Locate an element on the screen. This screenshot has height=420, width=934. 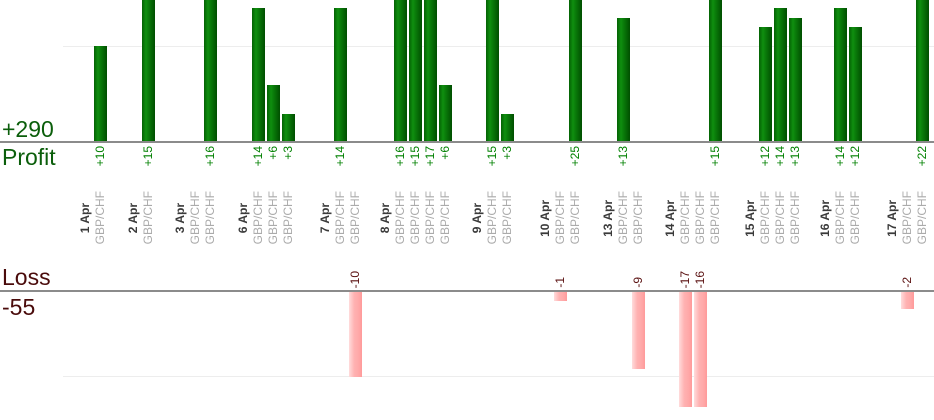
loss-value-label: -2 is located at coordinates (907, 282).